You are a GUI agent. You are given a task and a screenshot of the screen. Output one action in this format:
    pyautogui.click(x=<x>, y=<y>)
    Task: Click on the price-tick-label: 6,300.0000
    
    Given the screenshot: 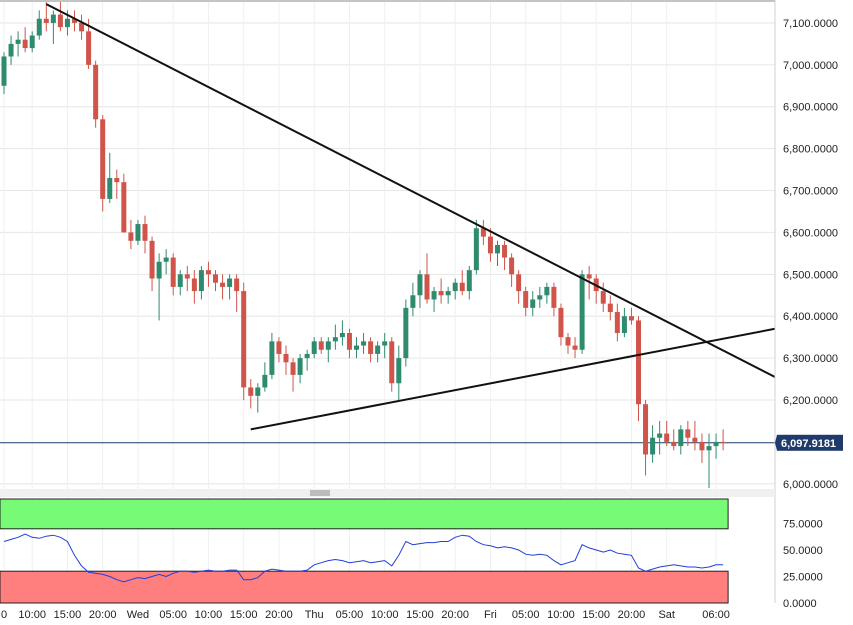 What is the action you would take?
    pyautogui.click(x=810, y=359)
    